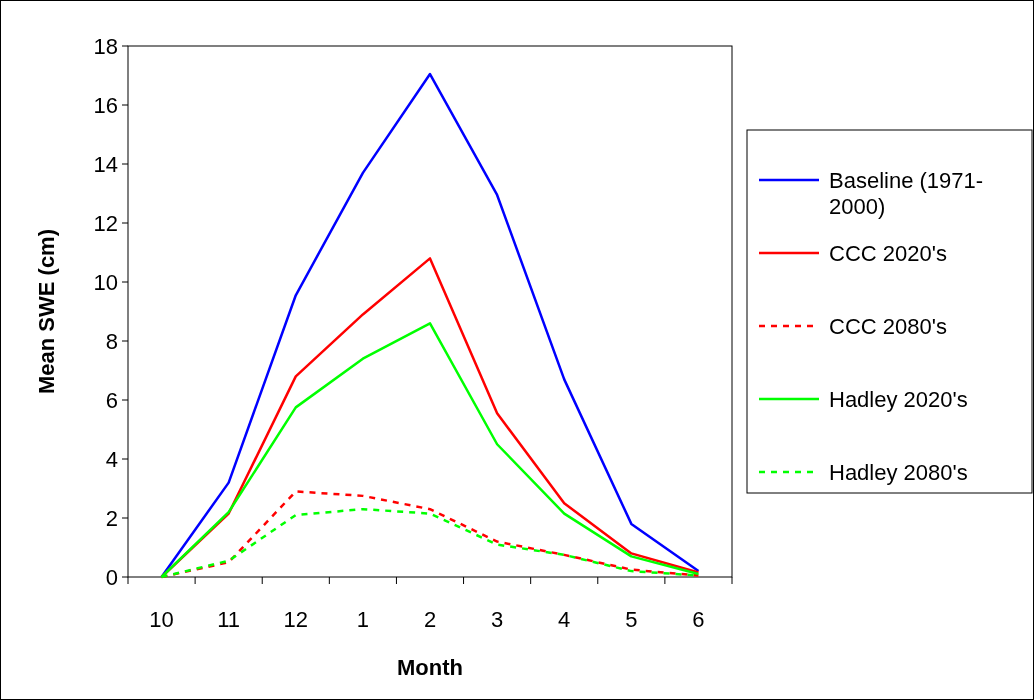 The width and height of the screenshot is (1034, 700). I want to click on legend-label: Hadley 2020's, so click(898, 399).